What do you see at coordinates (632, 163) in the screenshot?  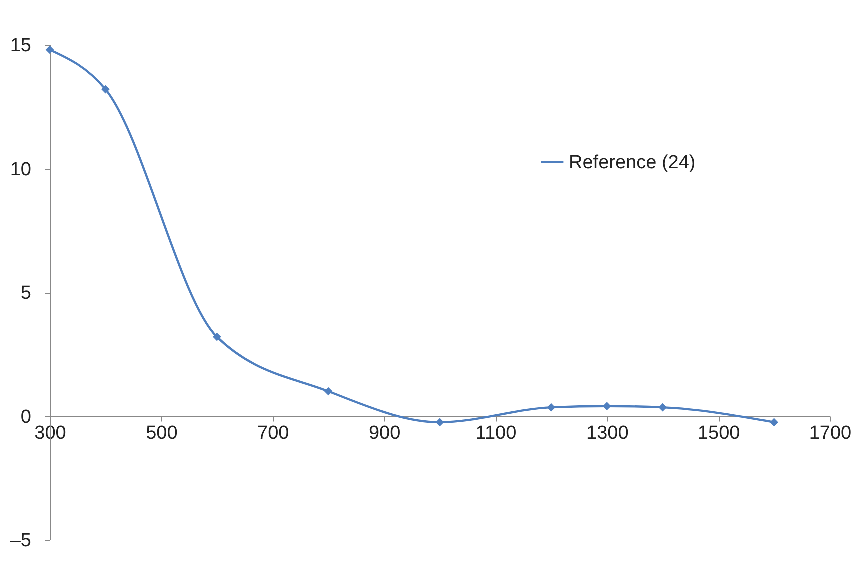 I see `legend-label: Reference (24)` at bounding box center [632, 163].